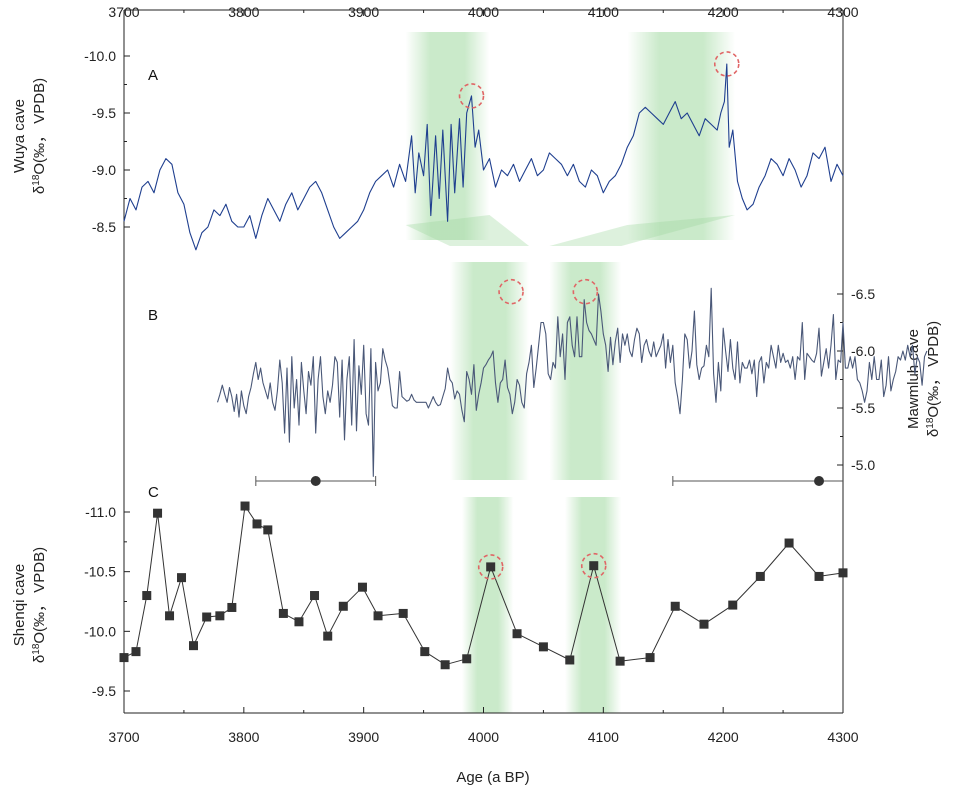  What do you see at coordinates (363, 737) in the screenshot?
I see `x-tick-label-bottom: 3900` at bounding box center [363, 737].